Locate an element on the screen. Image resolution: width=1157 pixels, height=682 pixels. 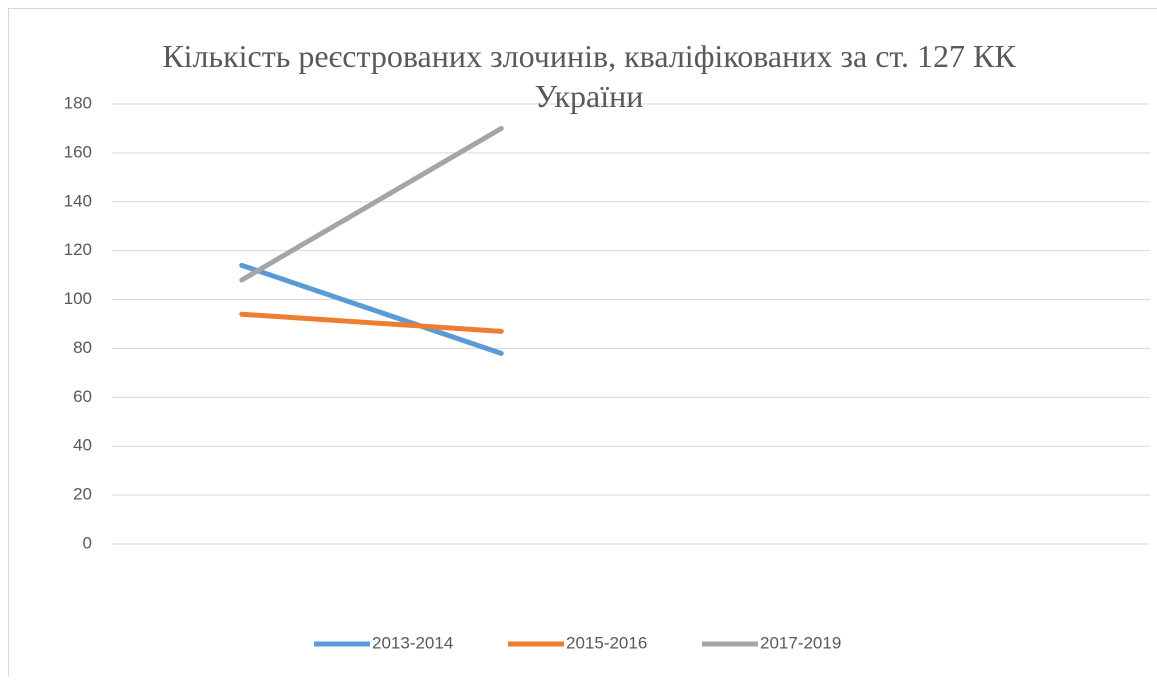
y-tick-label: 20 is located at coordinates (82, 494).